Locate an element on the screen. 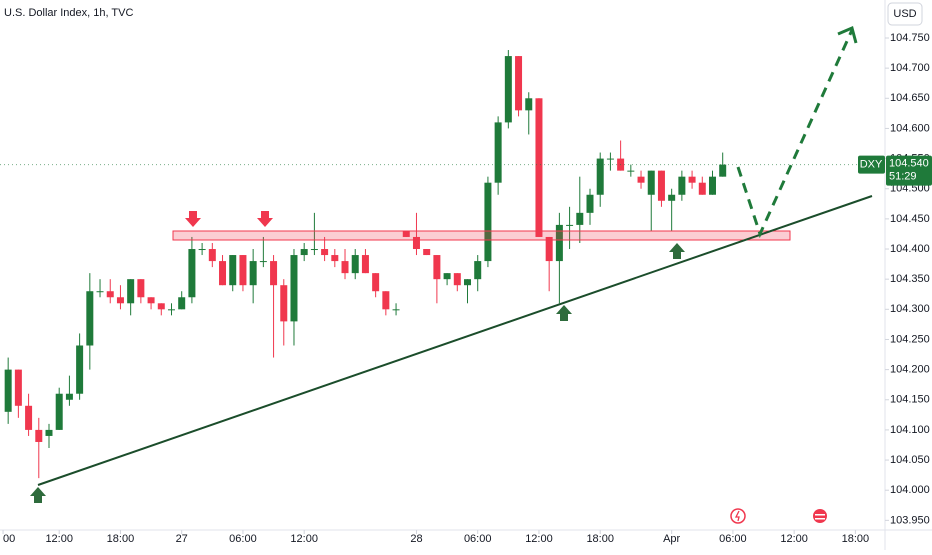 The height and width of the screenshot is (555, 932). currency-button is located at coordinates (905, 14).